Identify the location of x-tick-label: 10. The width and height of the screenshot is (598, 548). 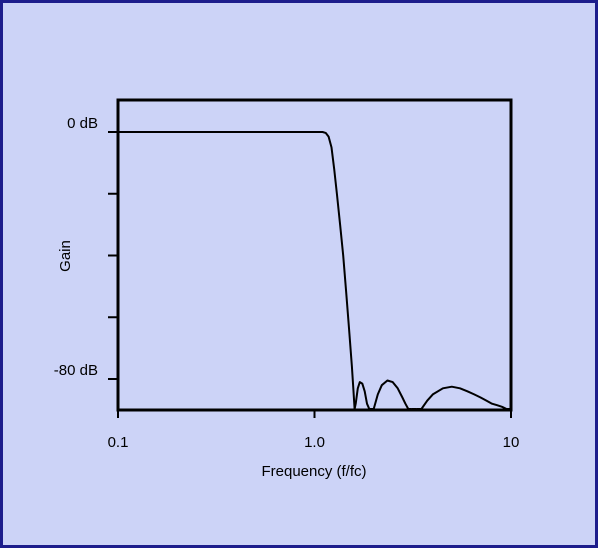
(511, 442).